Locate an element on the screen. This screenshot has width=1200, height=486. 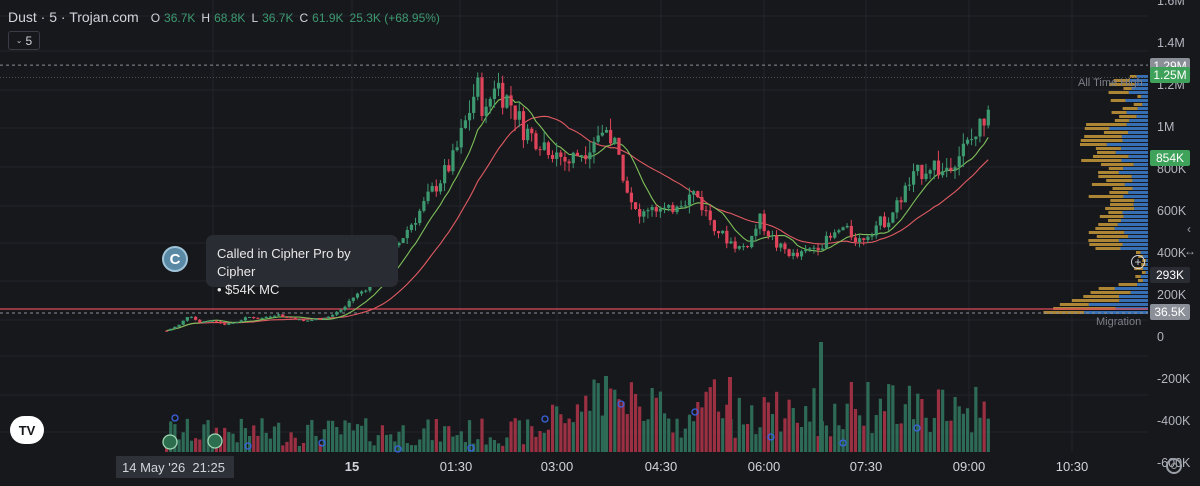
time-axis-label: 09:00 is located at coordinates (969, 466).